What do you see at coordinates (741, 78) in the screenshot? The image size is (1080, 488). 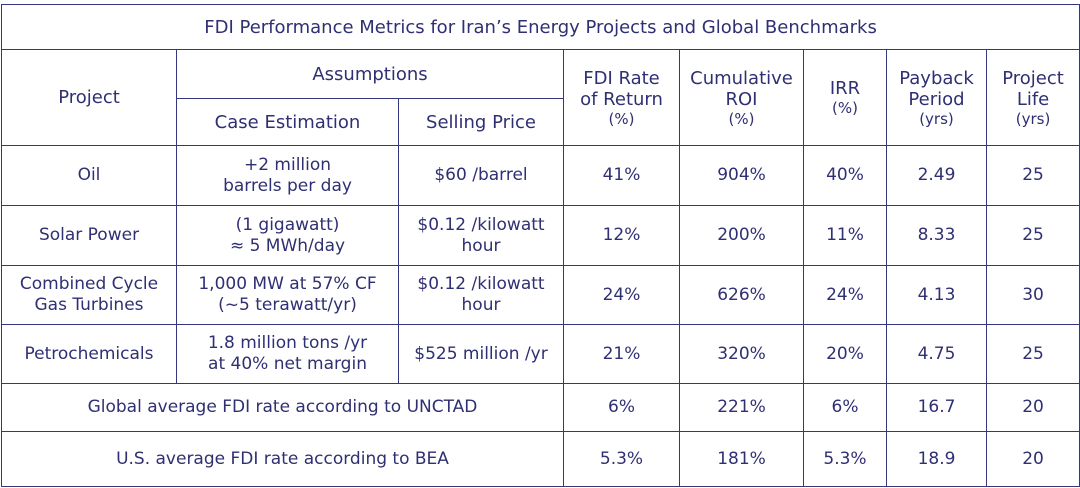 I see `header-roi-line1: Cumulative` at bounding box center [741, 78].